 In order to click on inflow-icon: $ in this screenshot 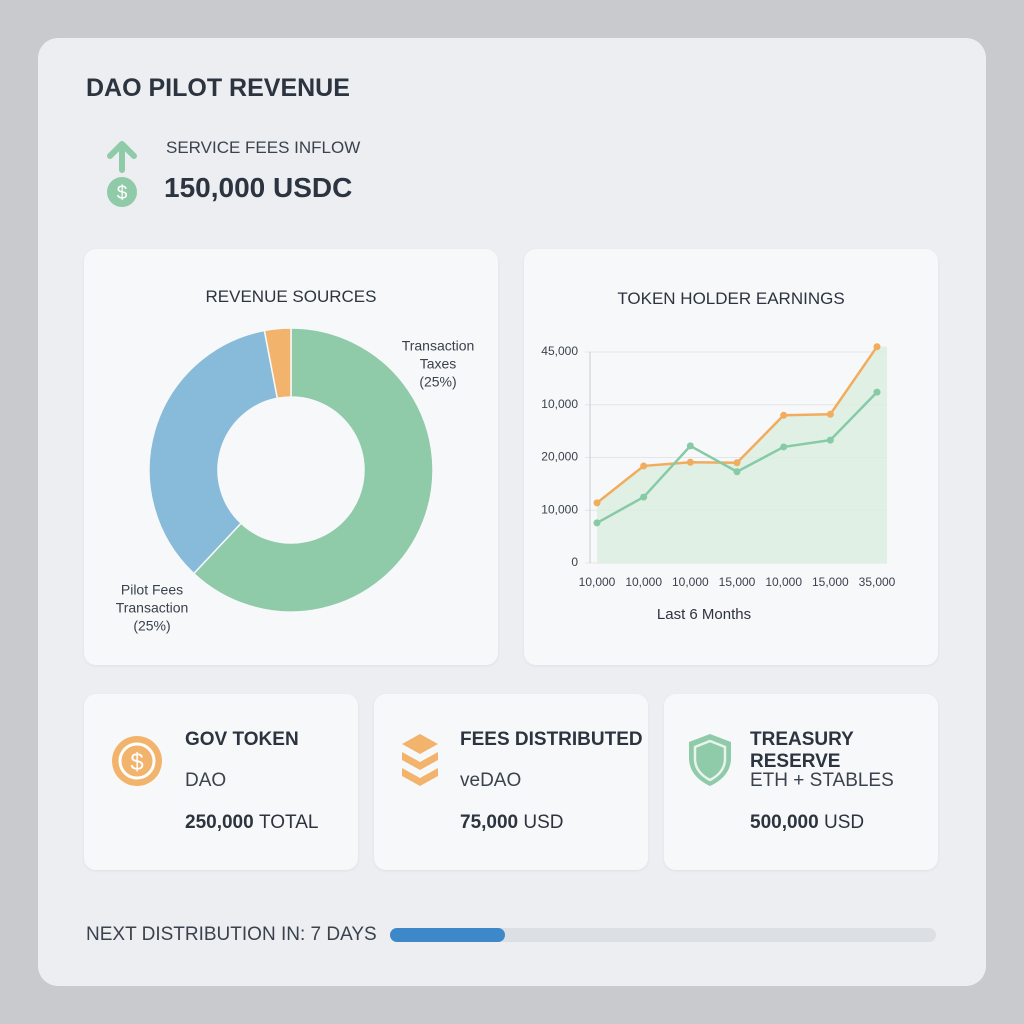, I will do `click(122, 174)`.